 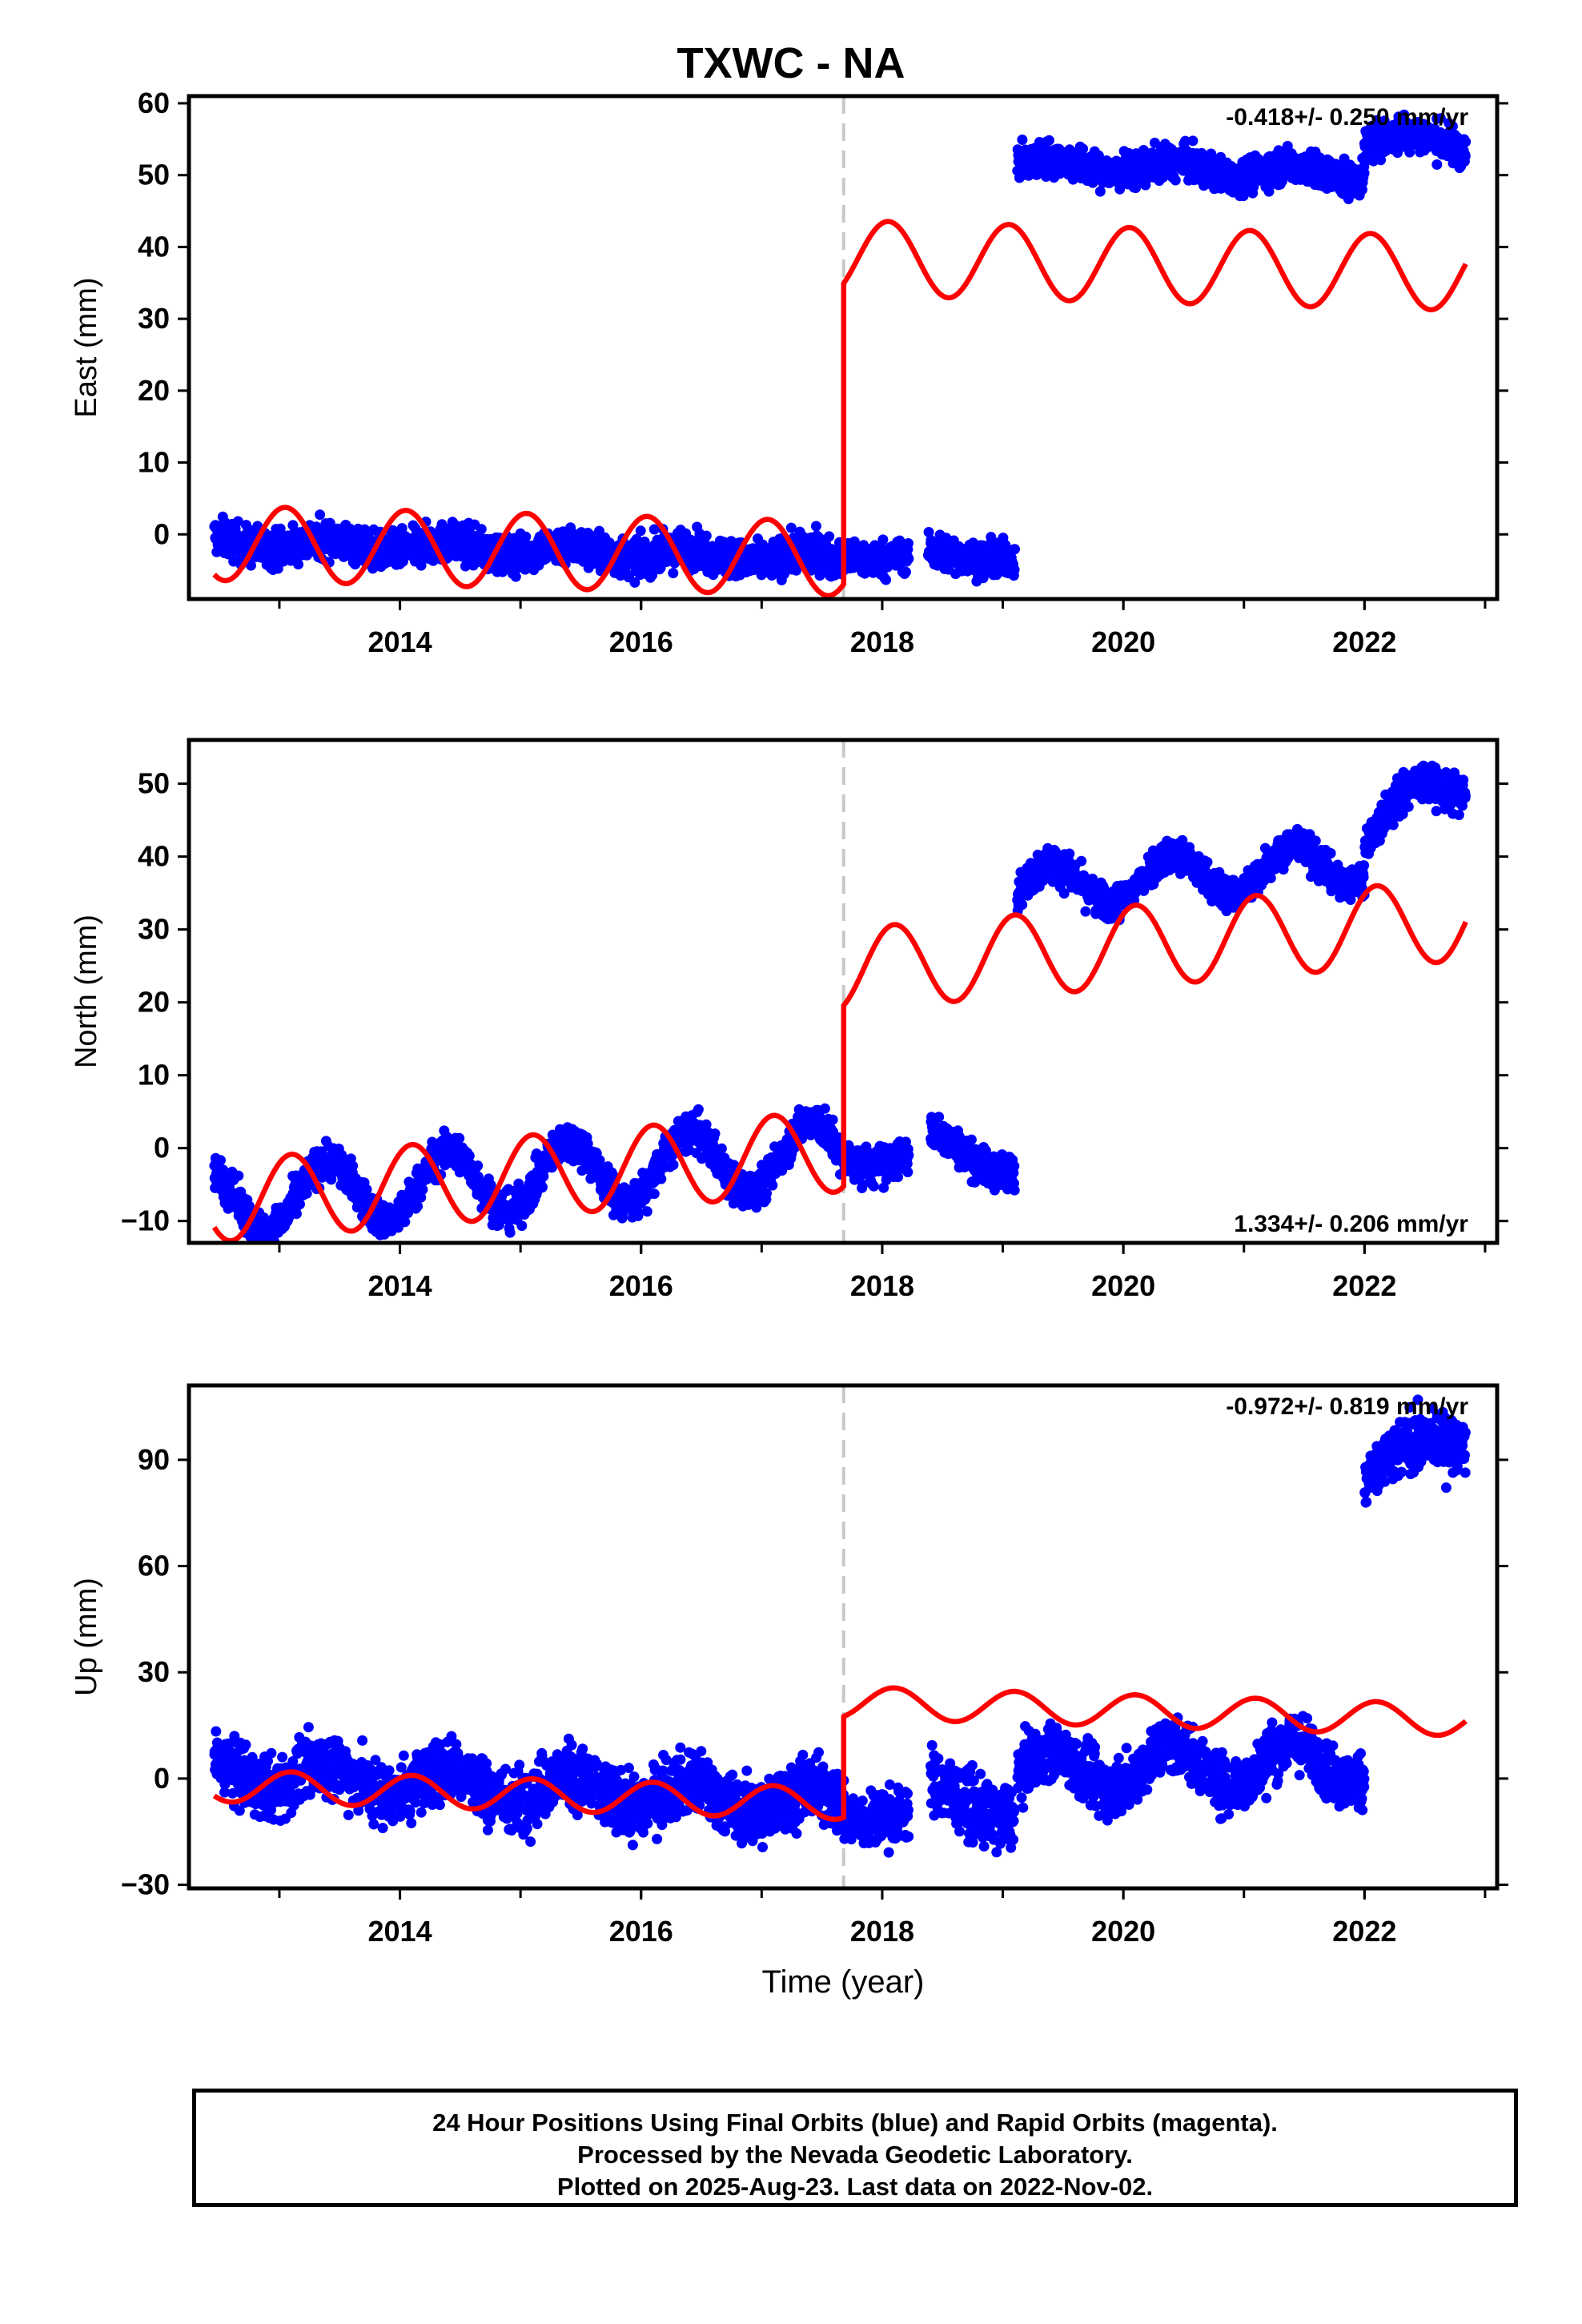 I want to click on x-tick-label: 2020, so click(x=1123, y=641).